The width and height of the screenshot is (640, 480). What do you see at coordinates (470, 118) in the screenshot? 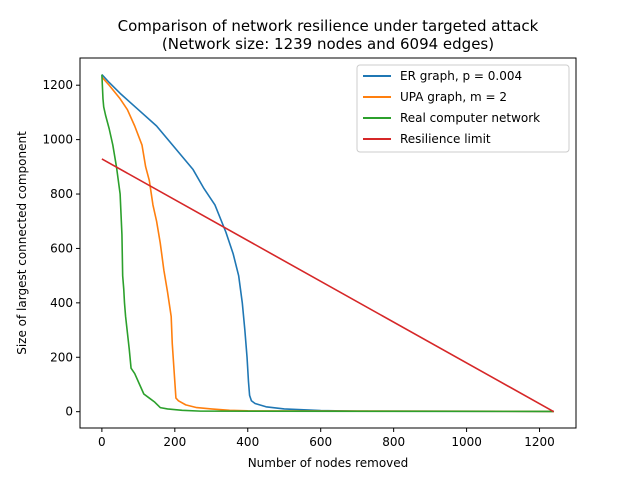
I see `legend-entry-2: Real computer network` at bounding box center [470, 118].